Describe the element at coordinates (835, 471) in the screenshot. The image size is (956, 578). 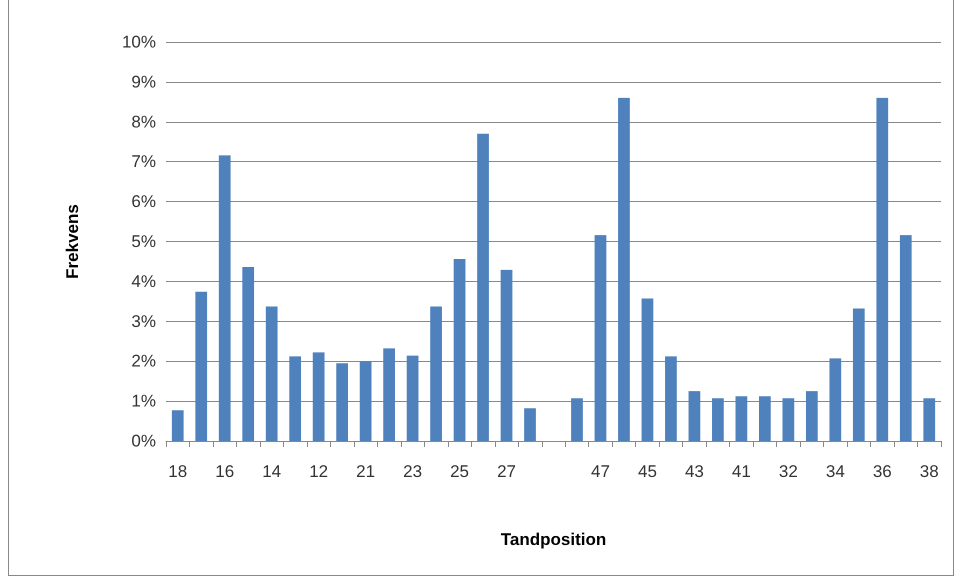
I see `x-tick-label: 34` at that location.